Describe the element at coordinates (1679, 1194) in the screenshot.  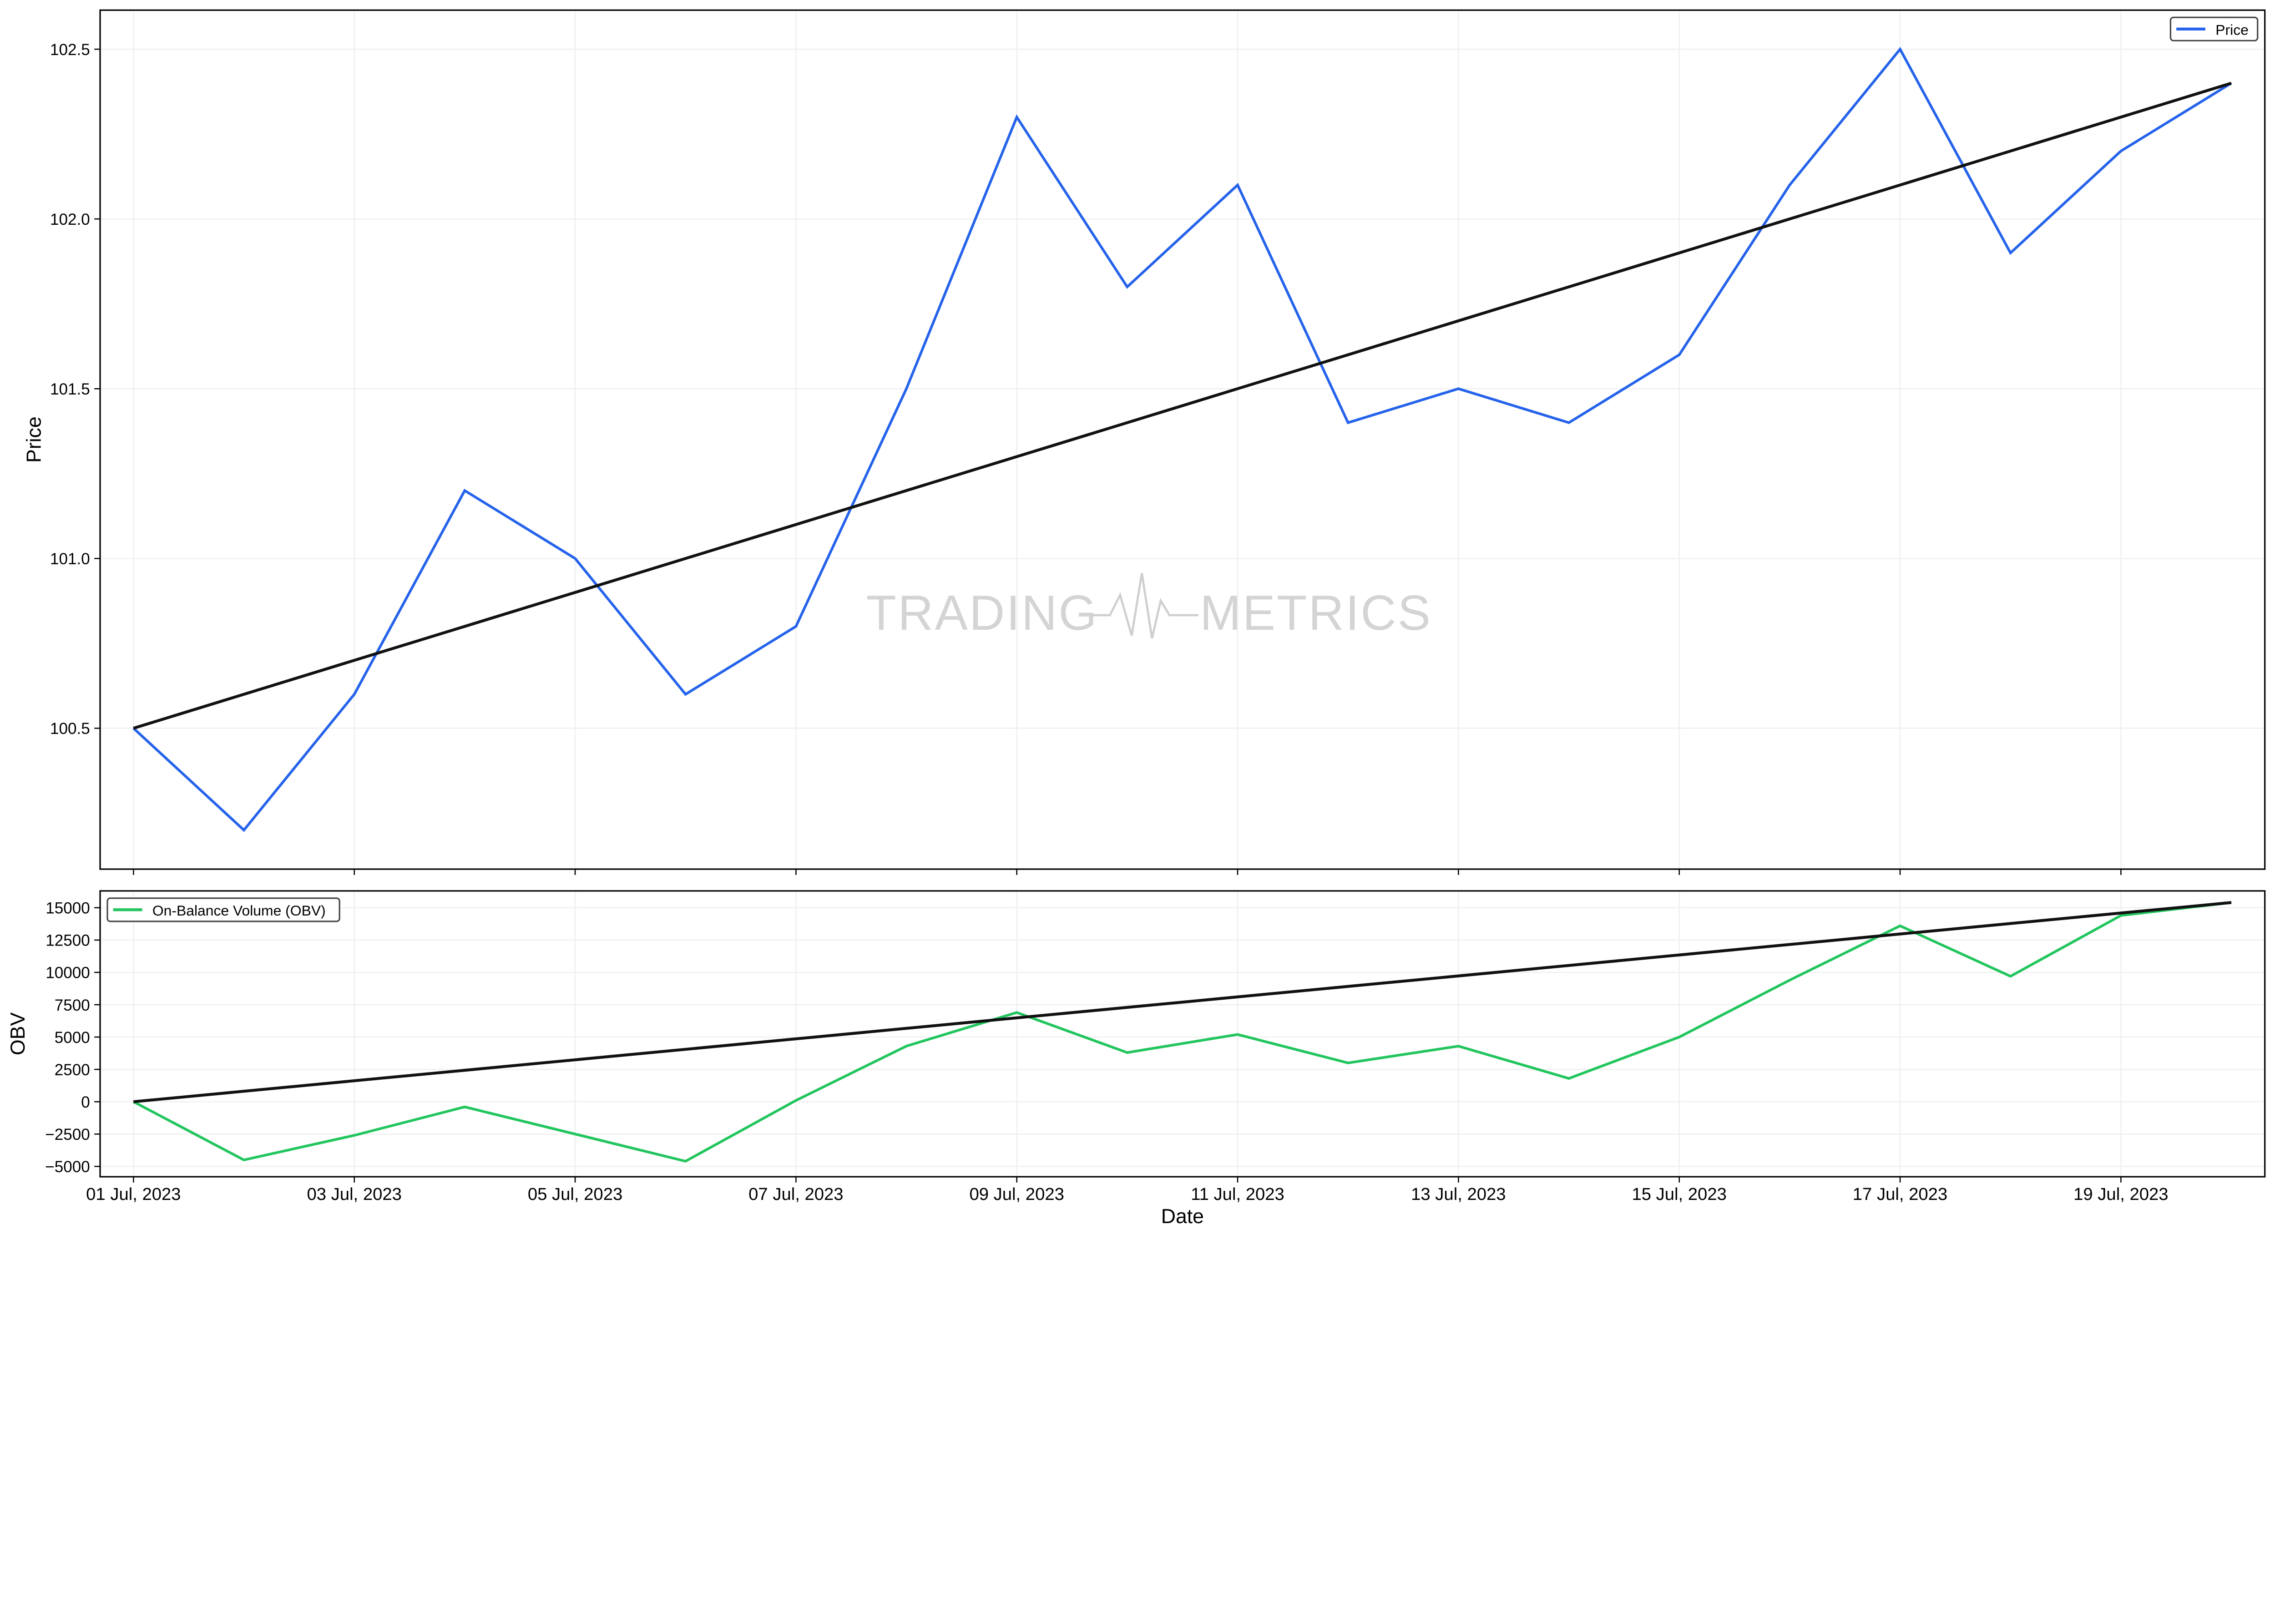
I see `x-tick-label: 15 Jul, 2023` at that location.